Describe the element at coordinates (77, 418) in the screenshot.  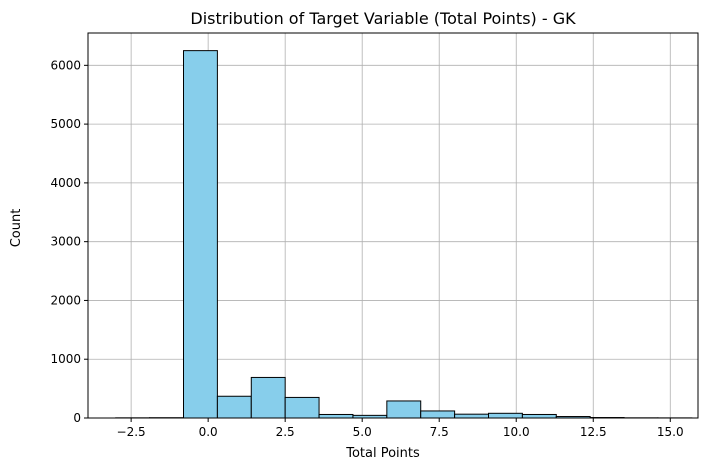
I see `y-tick-label: 0` at that location.